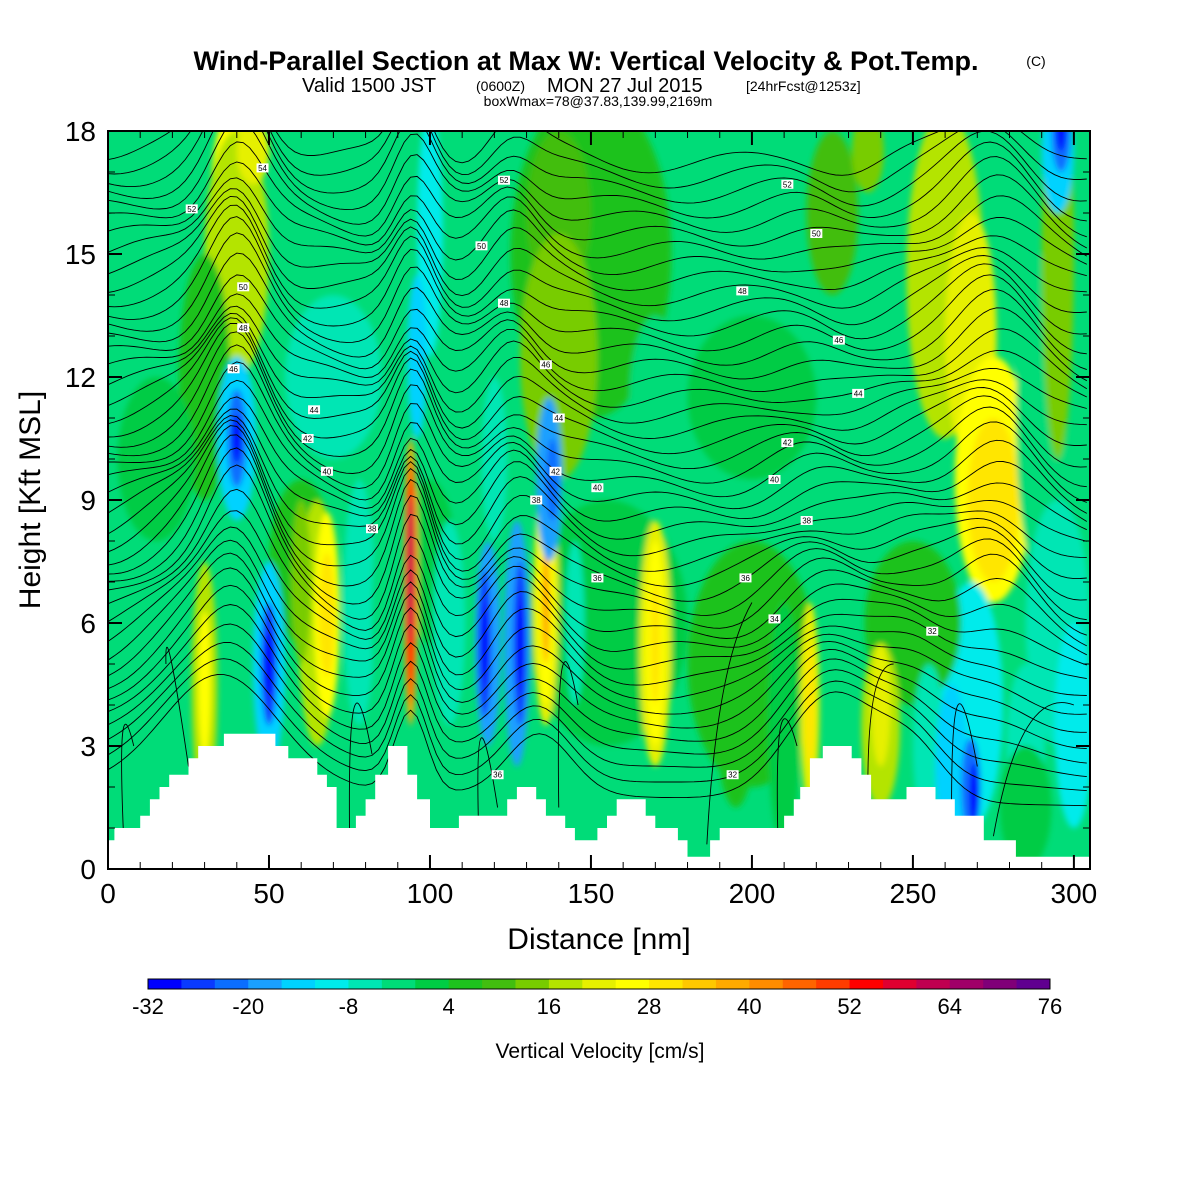  What do you see at coordinates (369, 86) in the screenshot?
I see `valid-local: Valid 1500 JST` at bounding box center [369, 86].